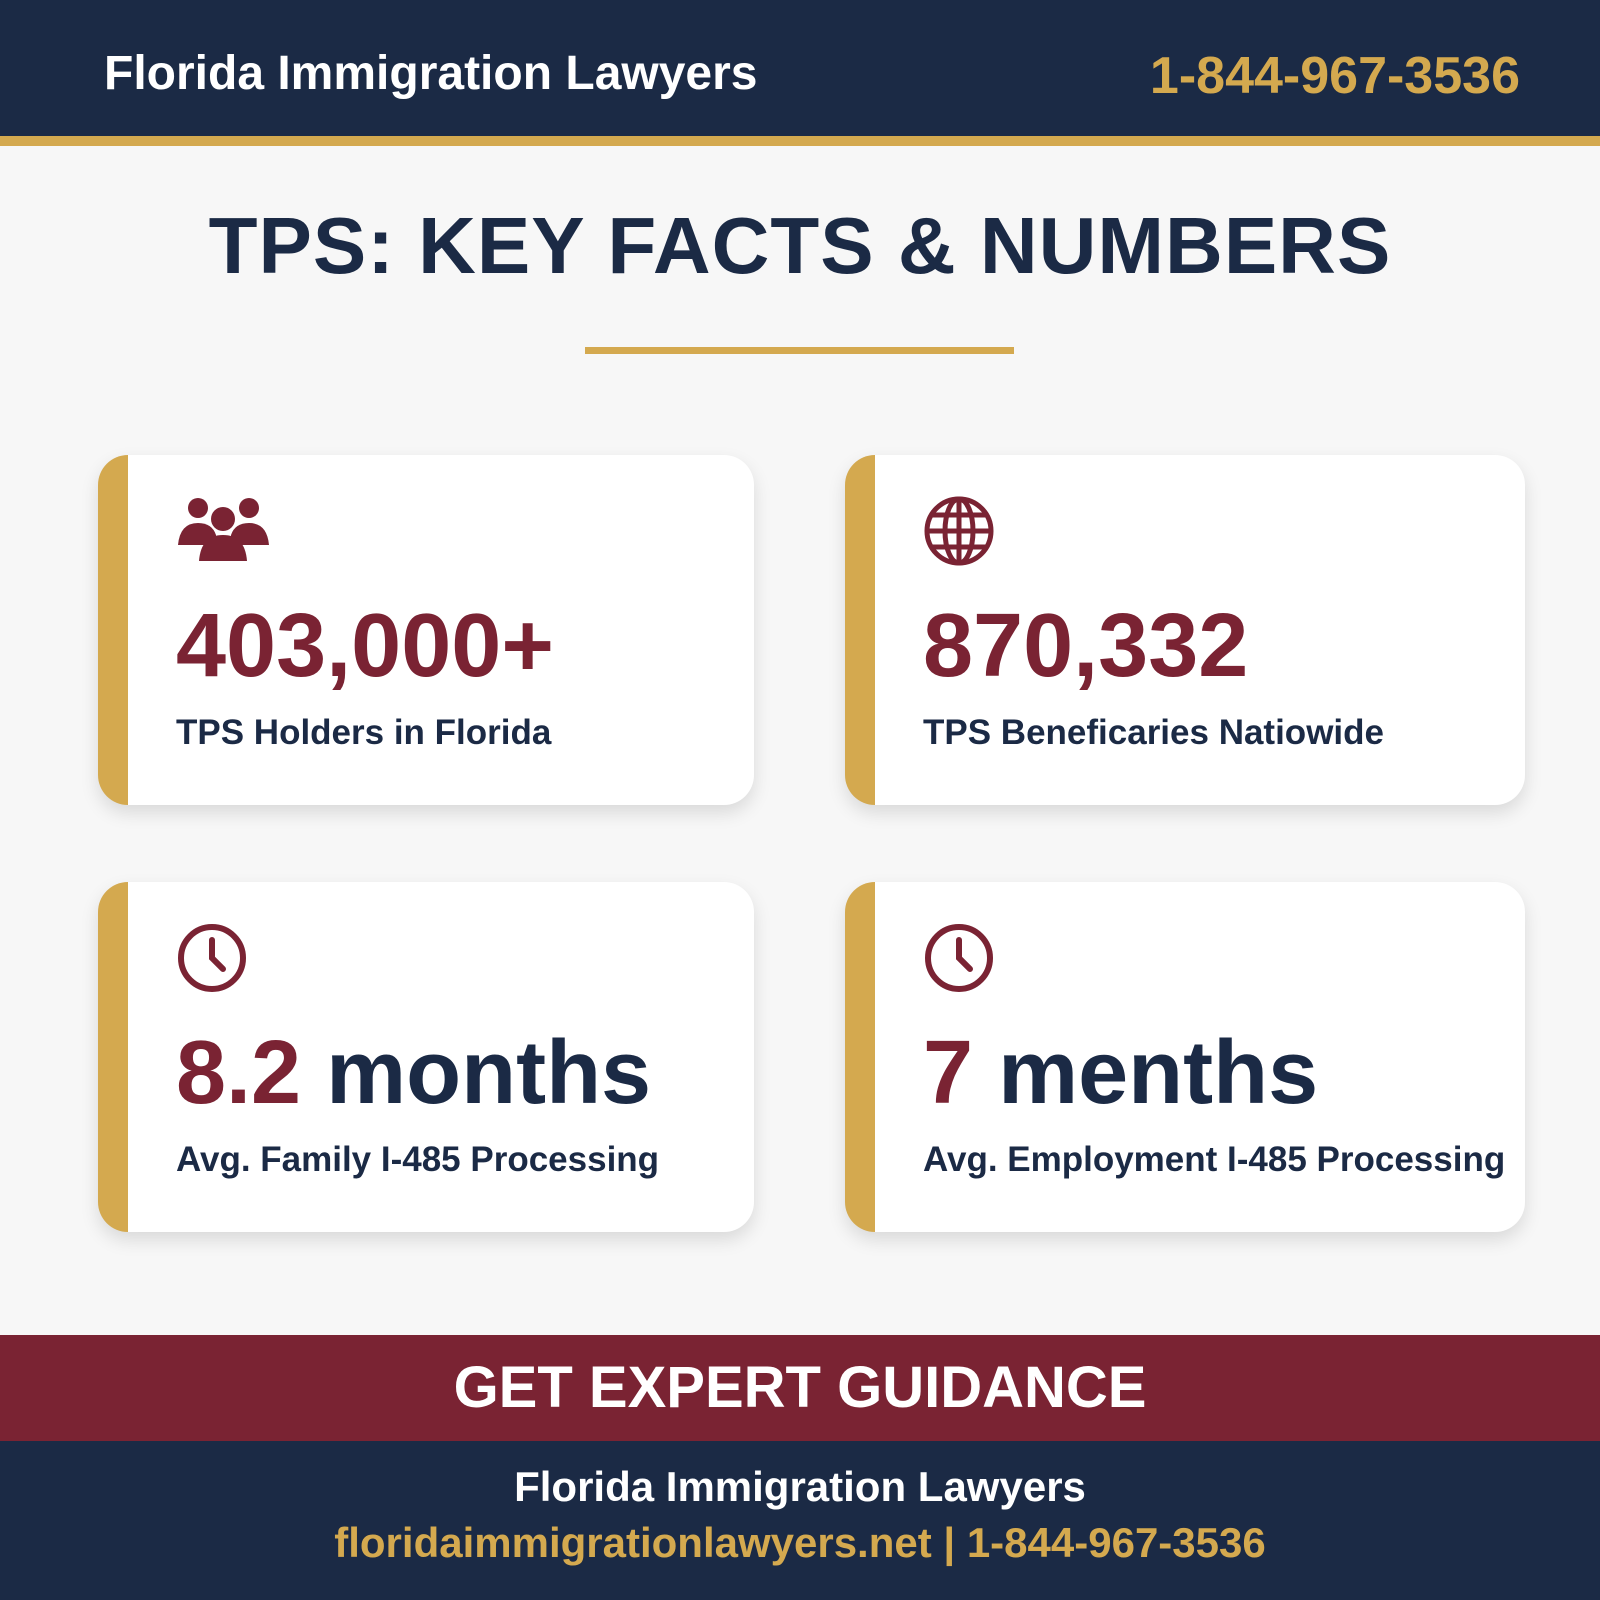 Image resolution: width=1600 pixels, height=1600 pixels. What do you see at coordinates (1214, 1159) in the screenshot?
I see `stat-label: Avg. Employment I-485 Processing` at bounding box center [1214, 1159].